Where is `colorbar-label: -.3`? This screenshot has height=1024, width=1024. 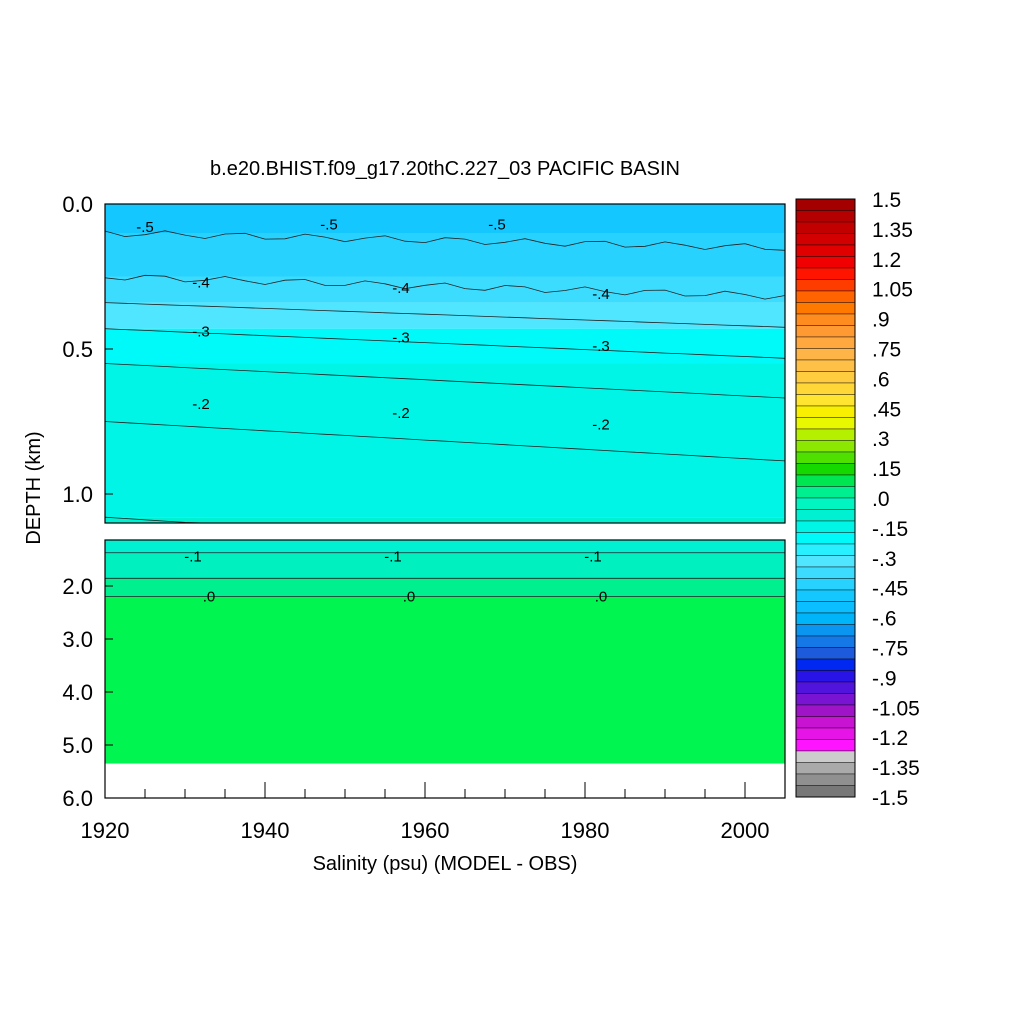 colorbar-label: -.3 is located at coordinates (884, 559).